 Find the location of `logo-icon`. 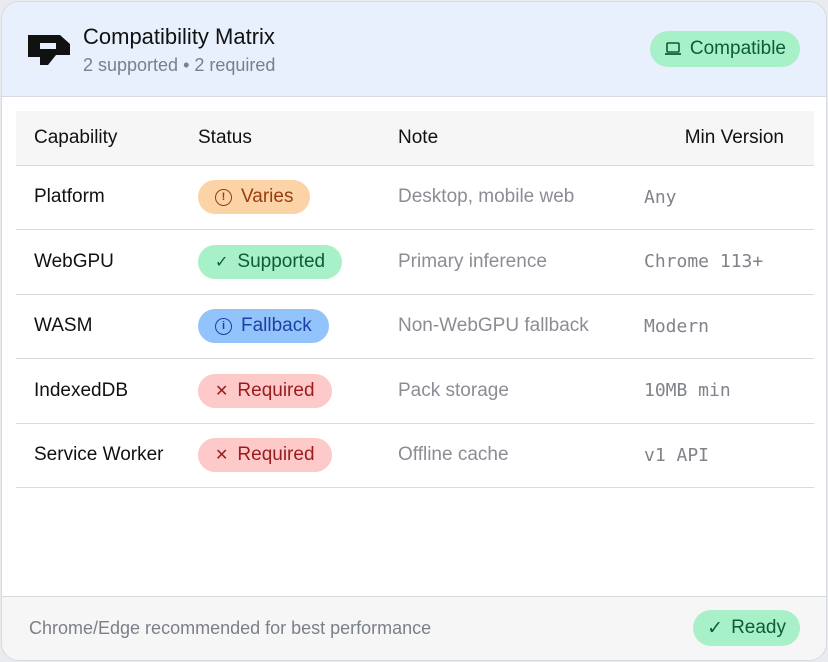

logo-icon is located at coordinates (49, 50).